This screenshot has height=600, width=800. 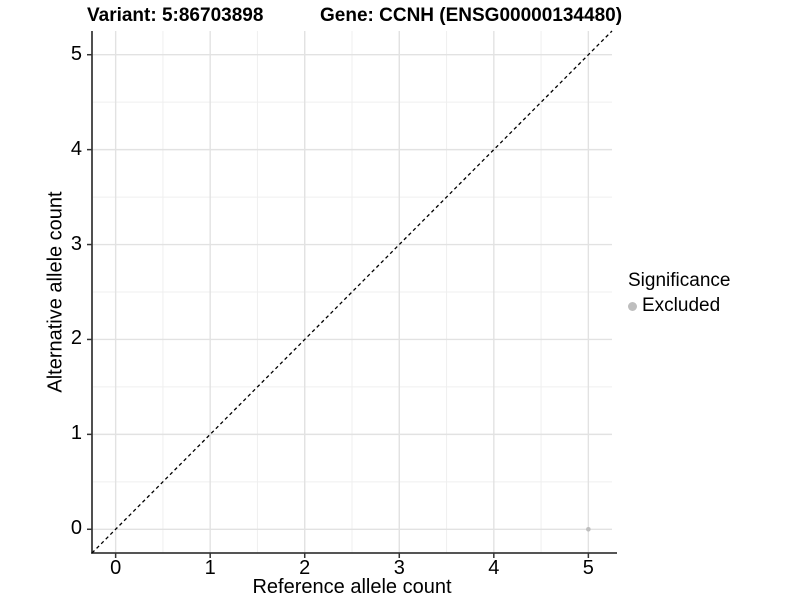 I want to click on data-point, so click(x=588, y=529).